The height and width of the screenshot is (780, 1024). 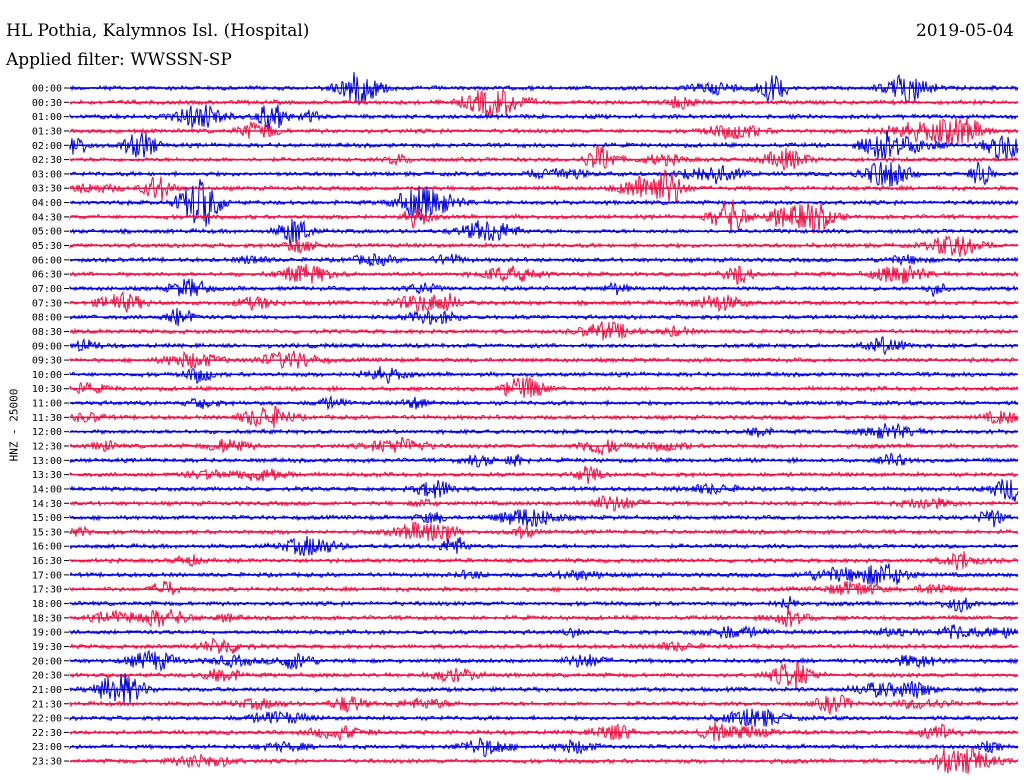 I want to click on time-tick-label: 23:30, so click(x=47, y=762).